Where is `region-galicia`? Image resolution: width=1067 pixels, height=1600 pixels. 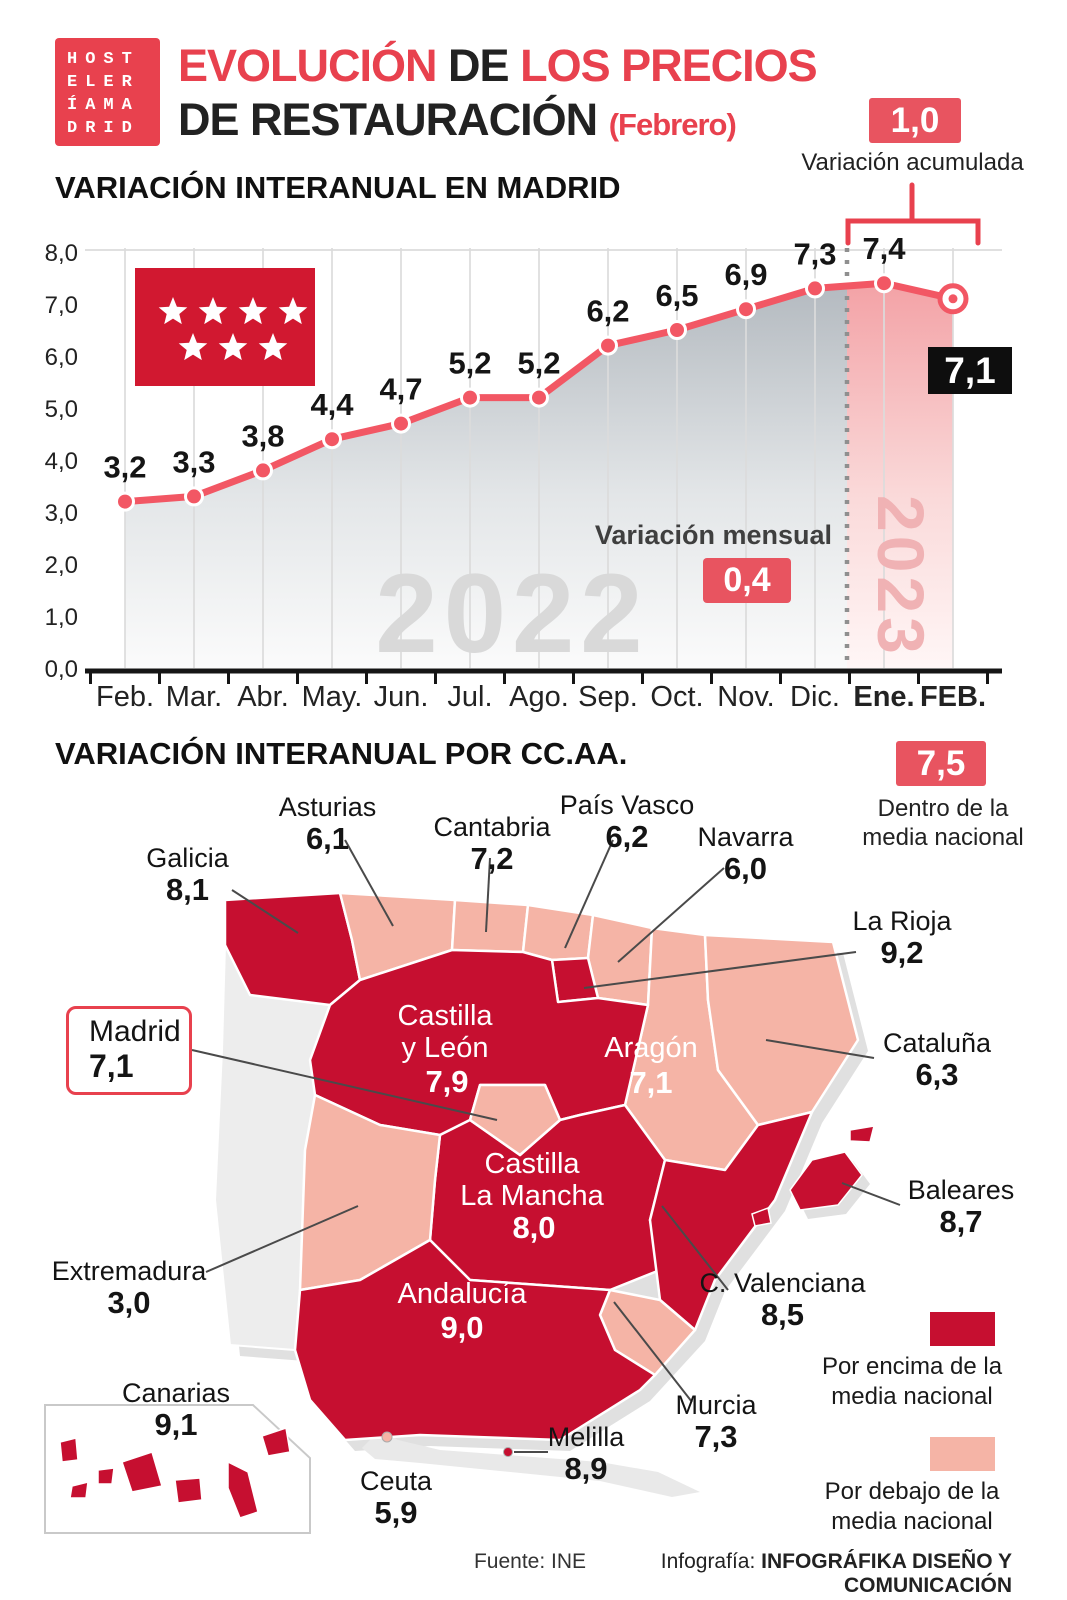 region-galicia is located at coordinates (292, 949).